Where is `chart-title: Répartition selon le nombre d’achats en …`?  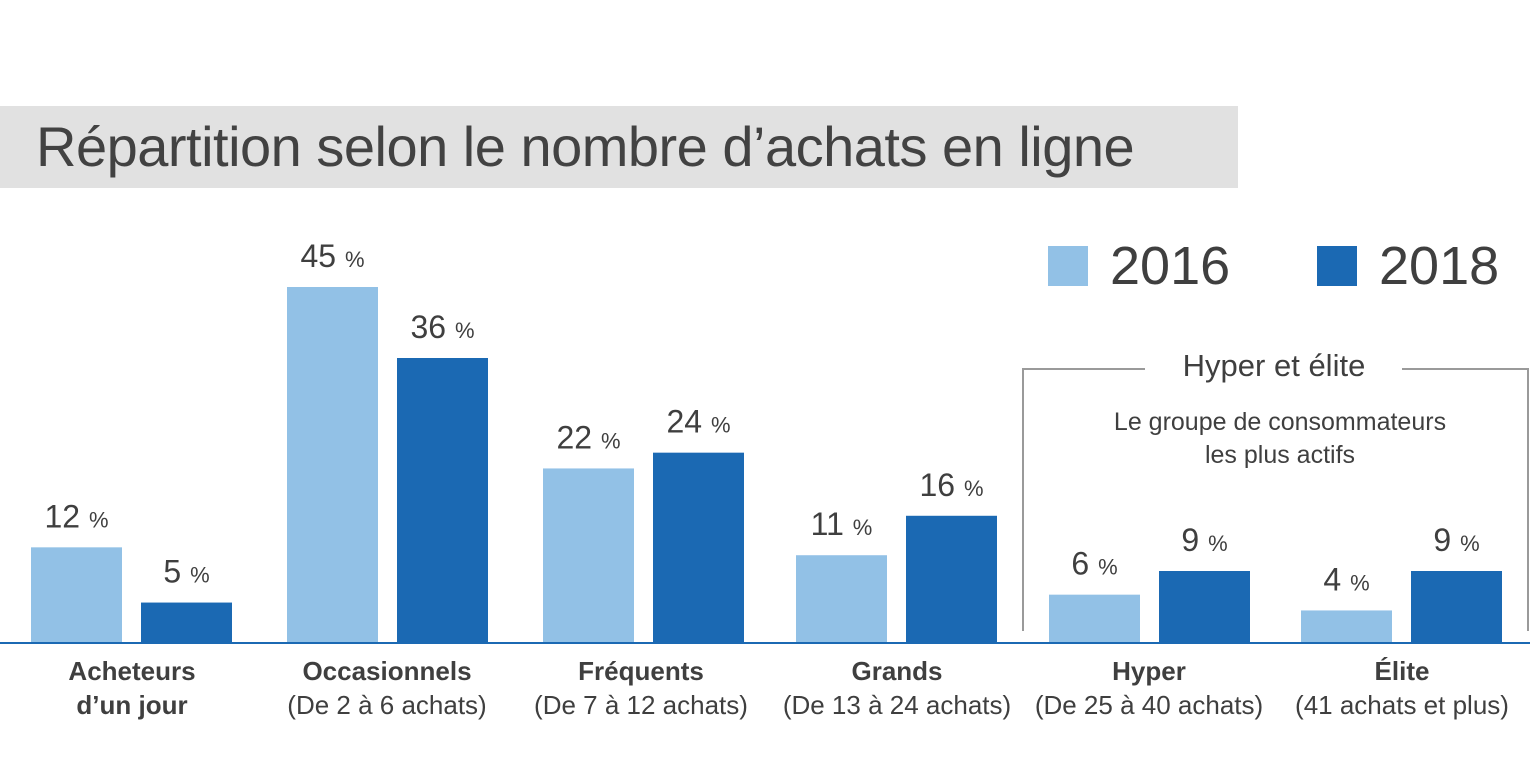 chart-title: Répartition selon le nombre d’achats en … is located at coordinates (585, 146).